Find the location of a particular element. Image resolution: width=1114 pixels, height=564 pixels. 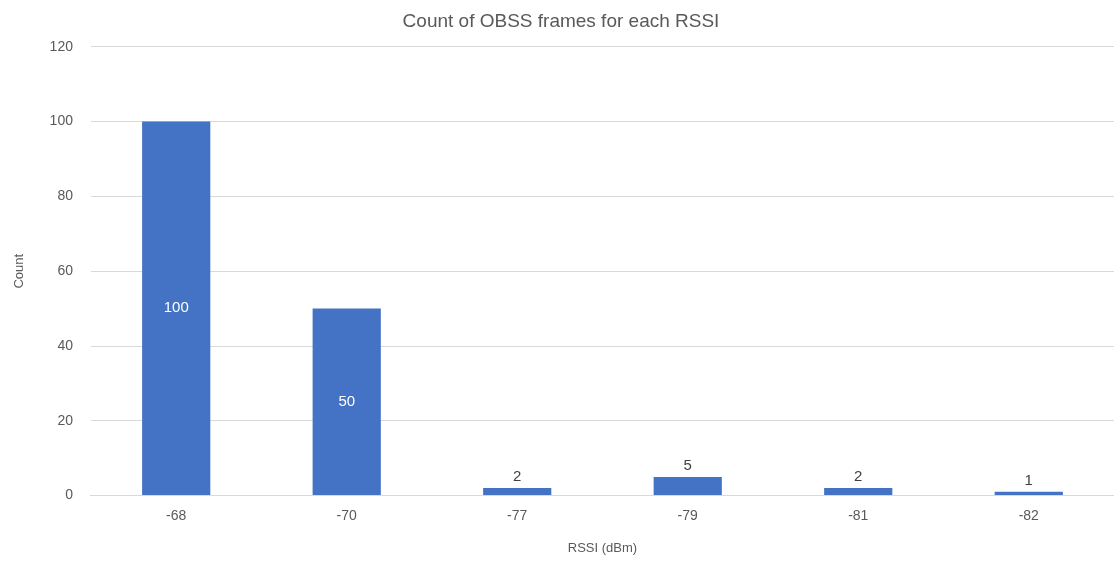

y-tick-label: 120 is located at coordinates (61, 45).